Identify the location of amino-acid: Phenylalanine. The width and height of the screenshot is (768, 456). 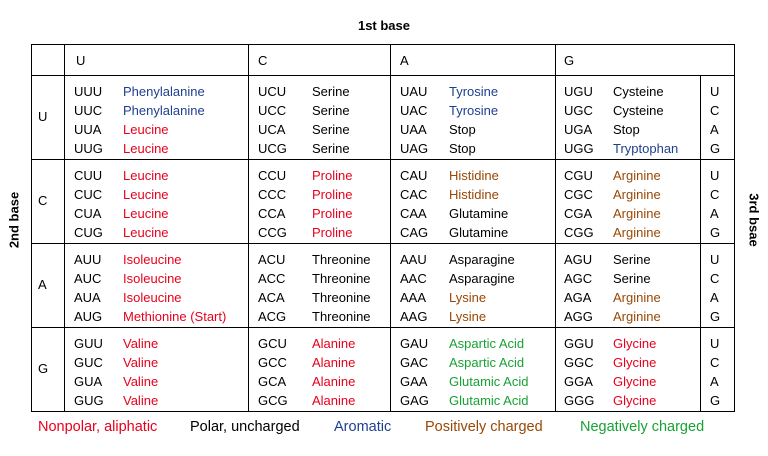
(164, 110).